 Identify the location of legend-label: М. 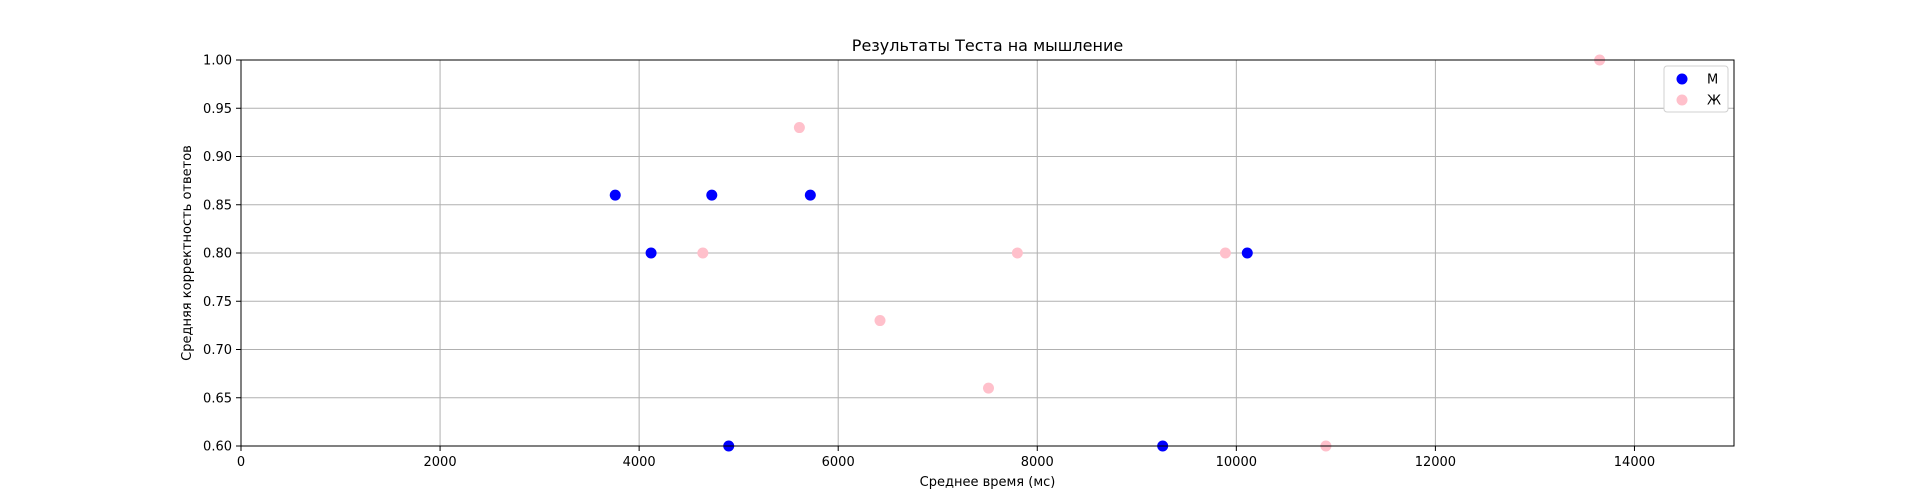
(1712, 80).